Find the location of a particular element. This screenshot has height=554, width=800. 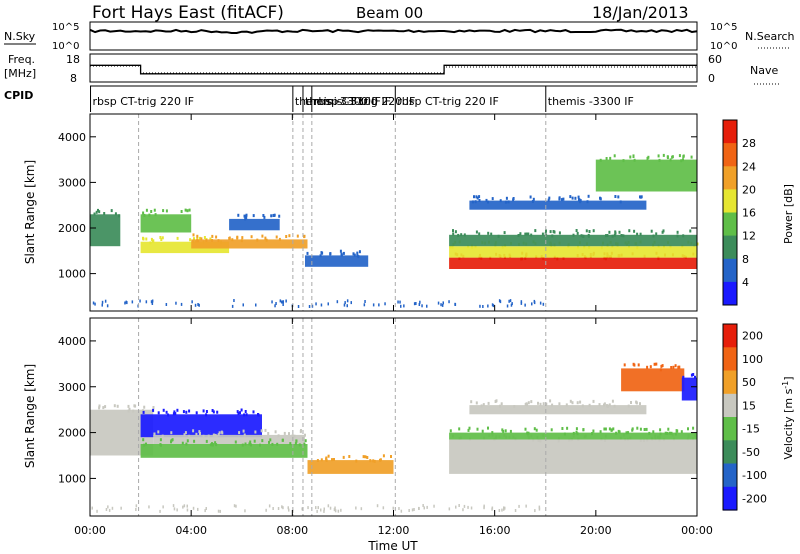

colorbar-tick-label: 15 is located at coordinates (749, 405).